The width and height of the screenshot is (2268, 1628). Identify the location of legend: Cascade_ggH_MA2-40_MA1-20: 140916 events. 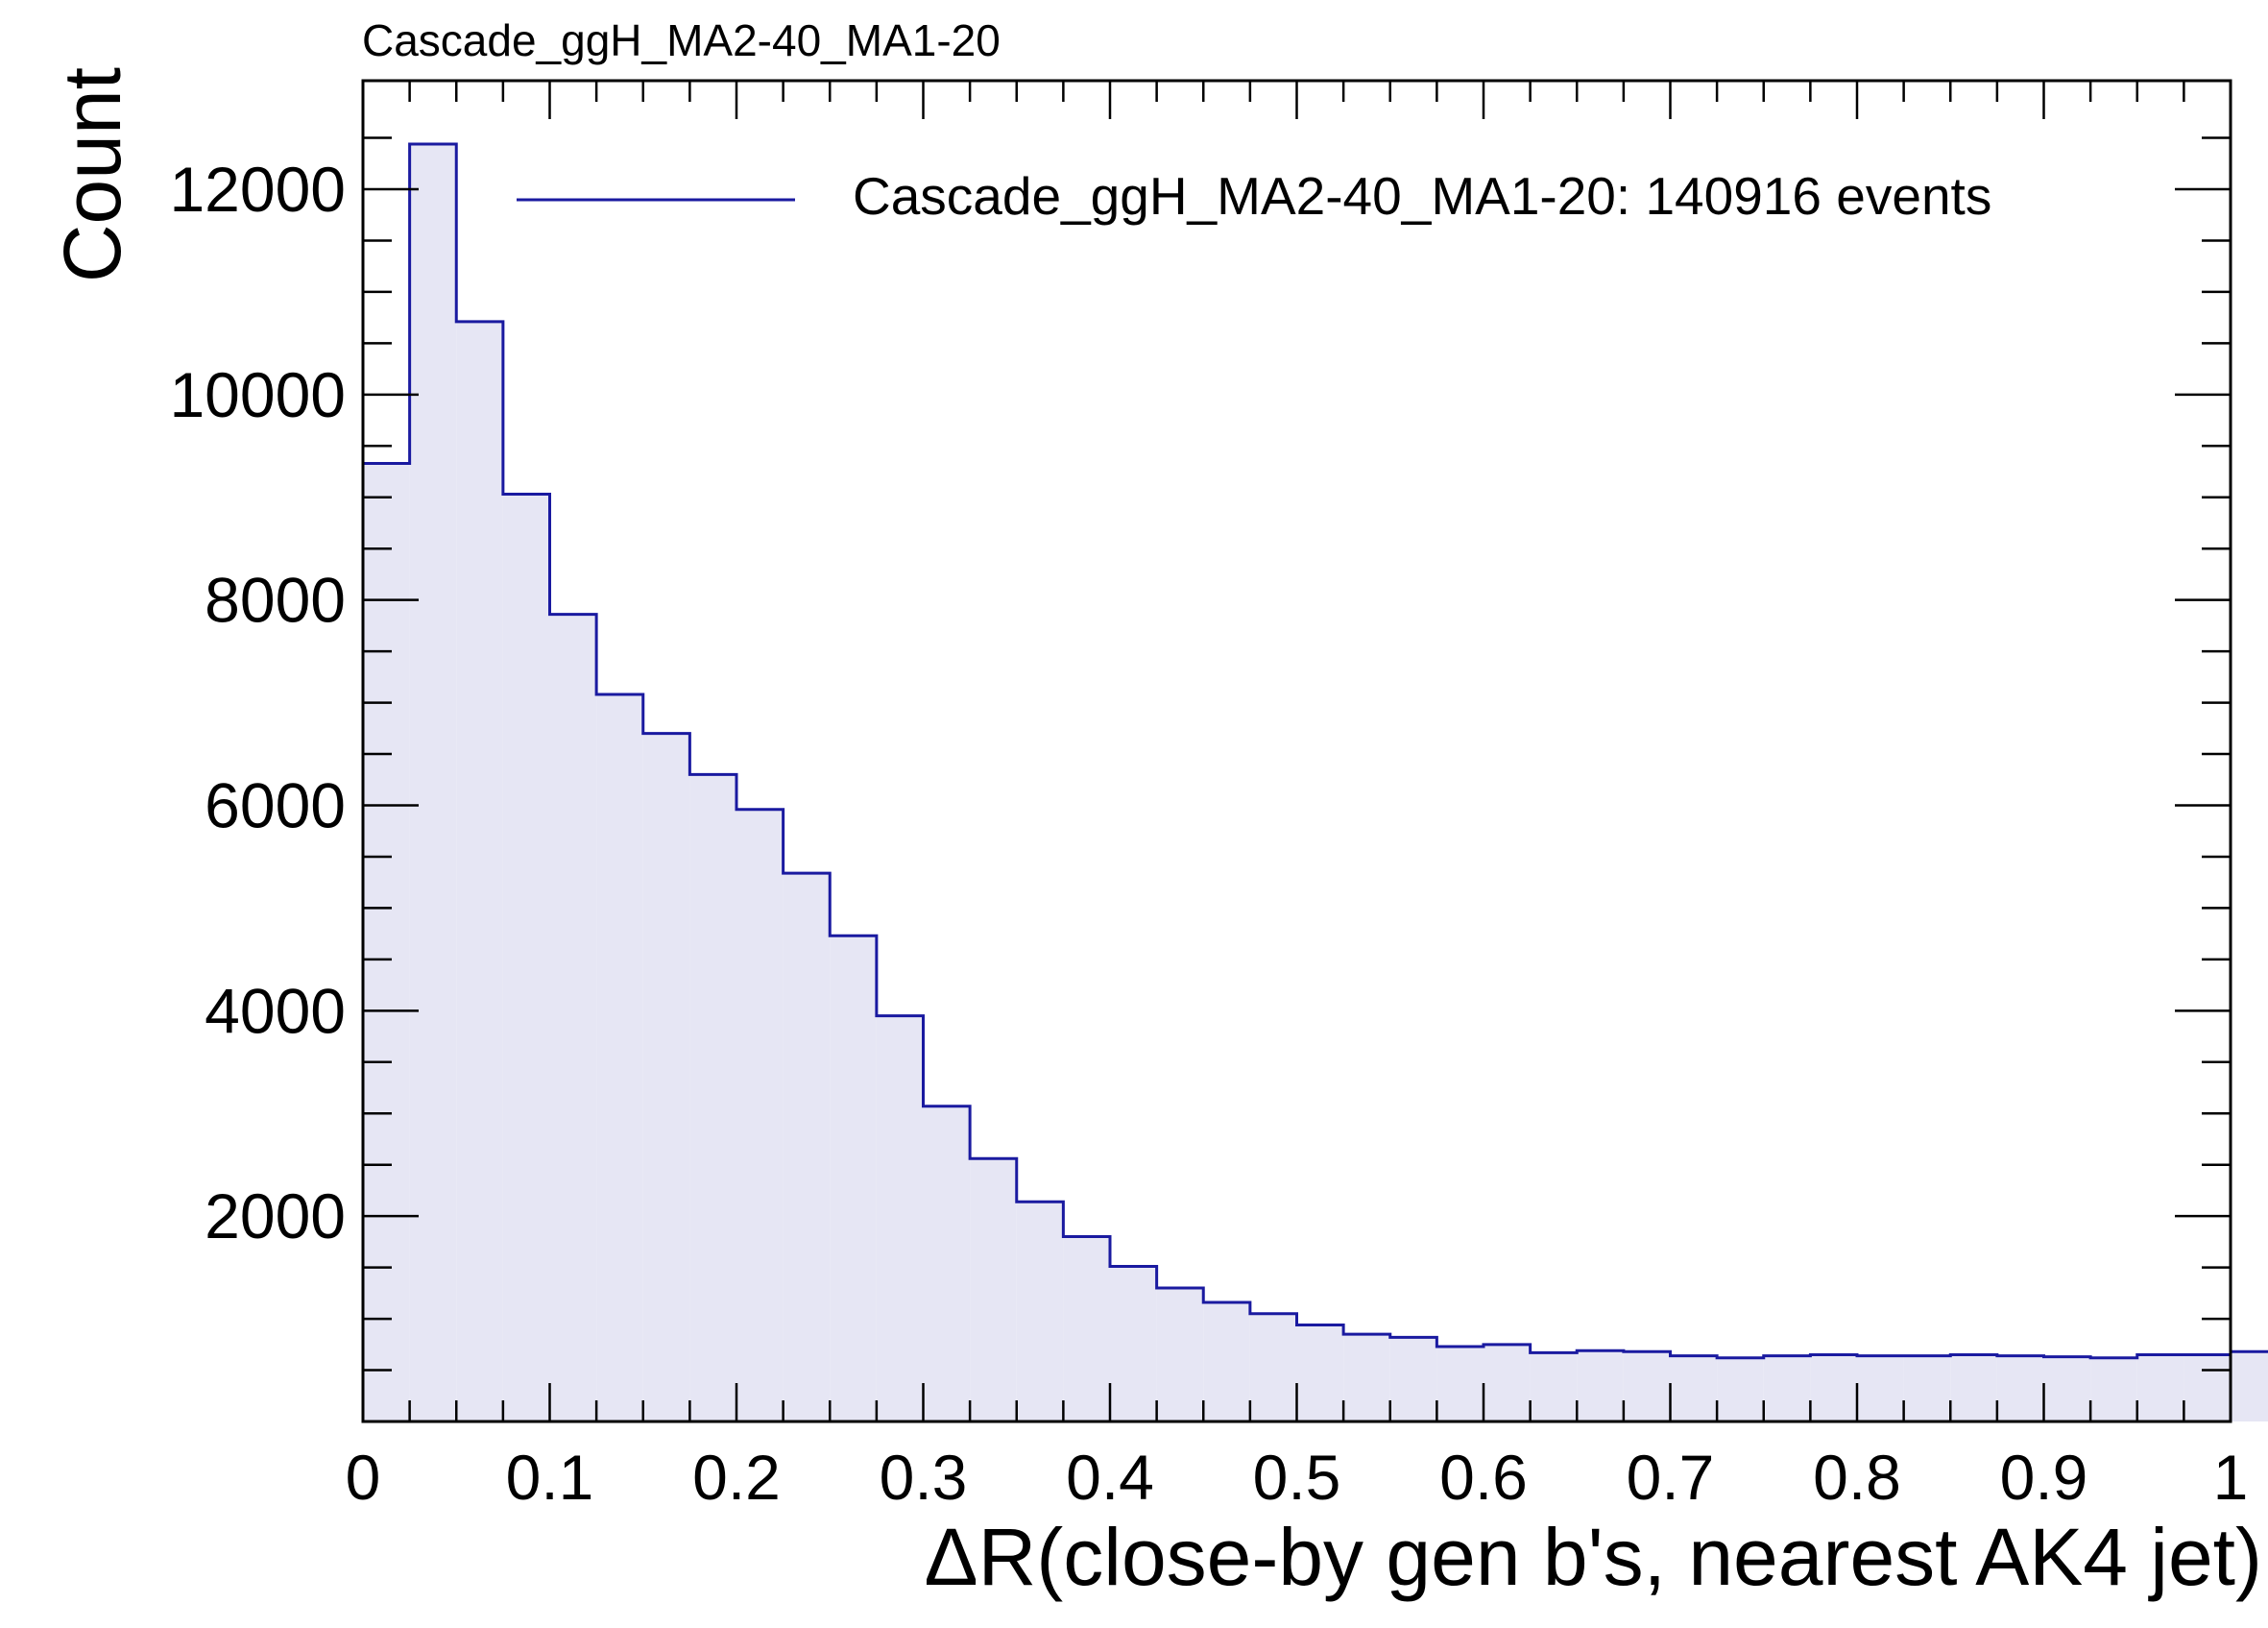
(1254, 196).